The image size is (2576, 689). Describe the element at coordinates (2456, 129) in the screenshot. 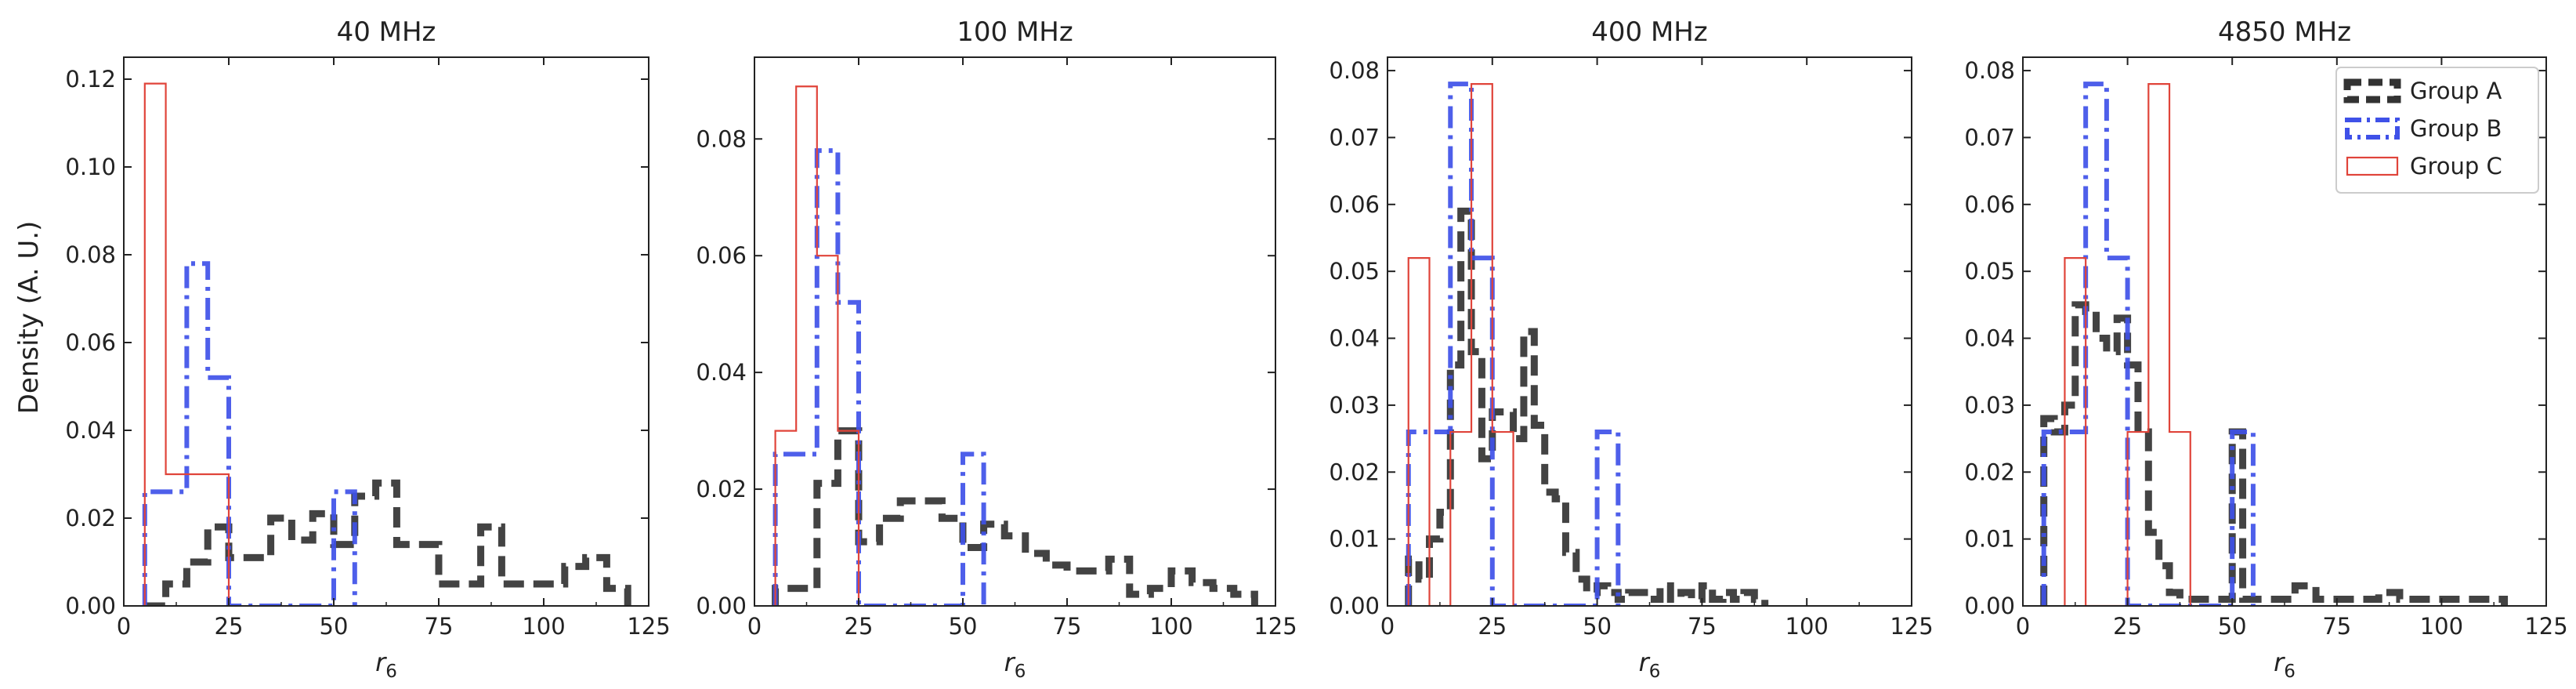

I see `legend-label: Group B` at that location.